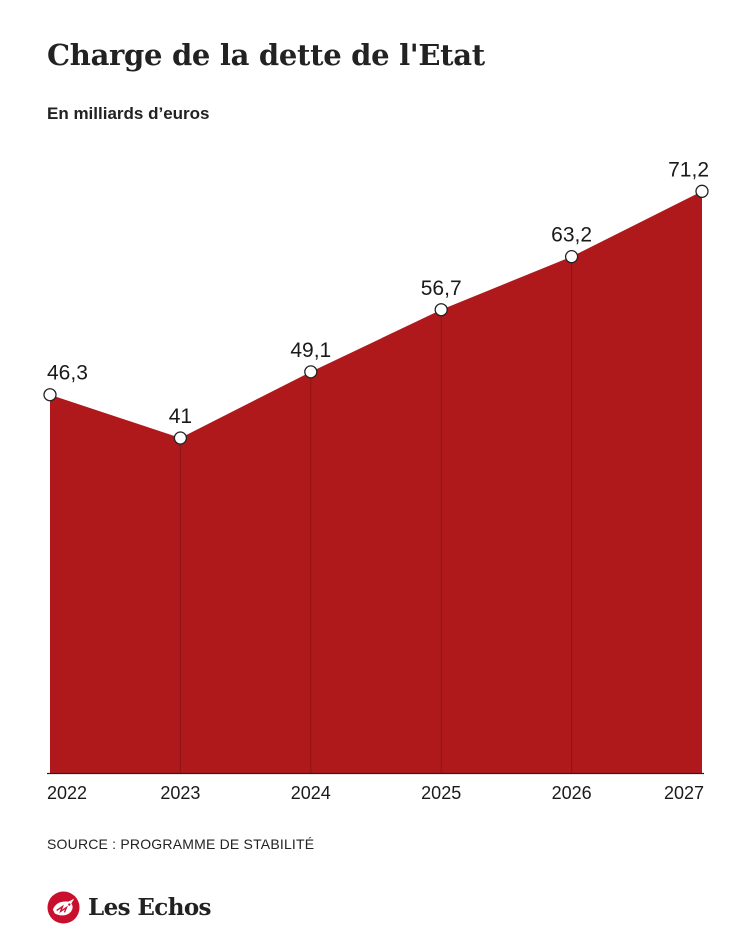  What do you see at coordinates (311, 793) in the screenshot?
I see `x-tick-label: 2024` at bounding box center [311, 793].